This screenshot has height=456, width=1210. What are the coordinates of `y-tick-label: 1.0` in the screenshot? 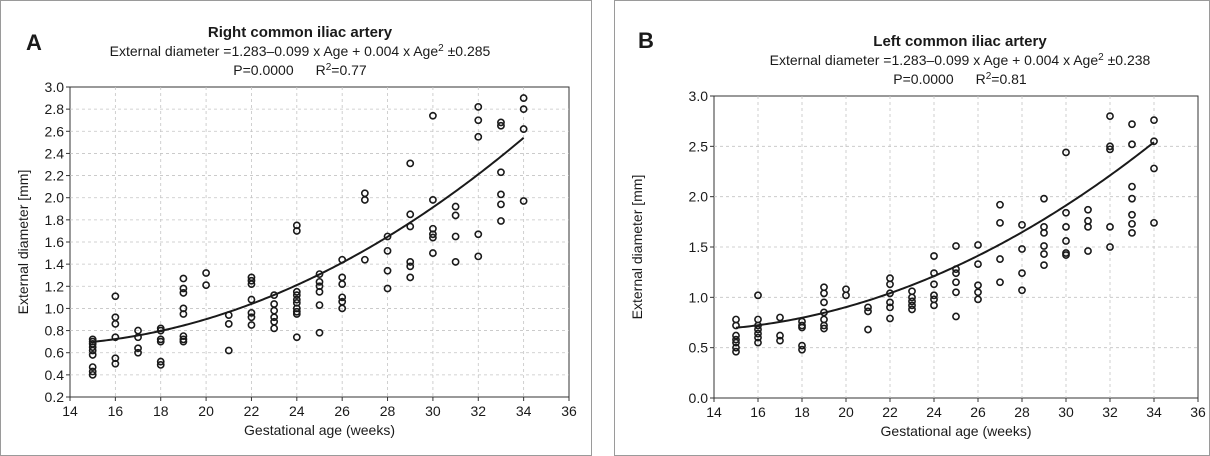 It's located at (699, 297).